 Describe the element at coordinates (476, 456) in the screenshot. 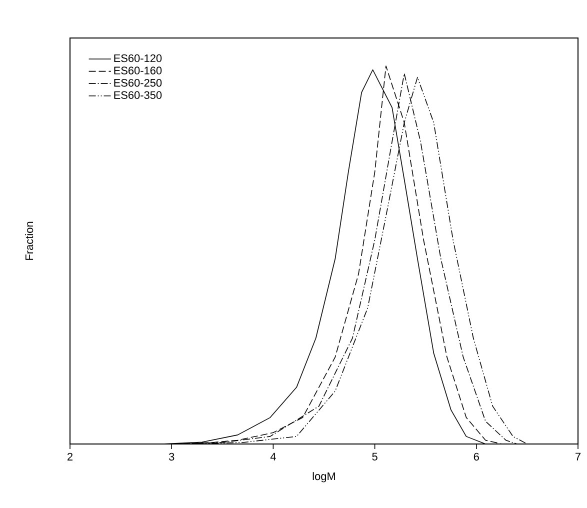

I see `x-tick-label: 6` at that location.